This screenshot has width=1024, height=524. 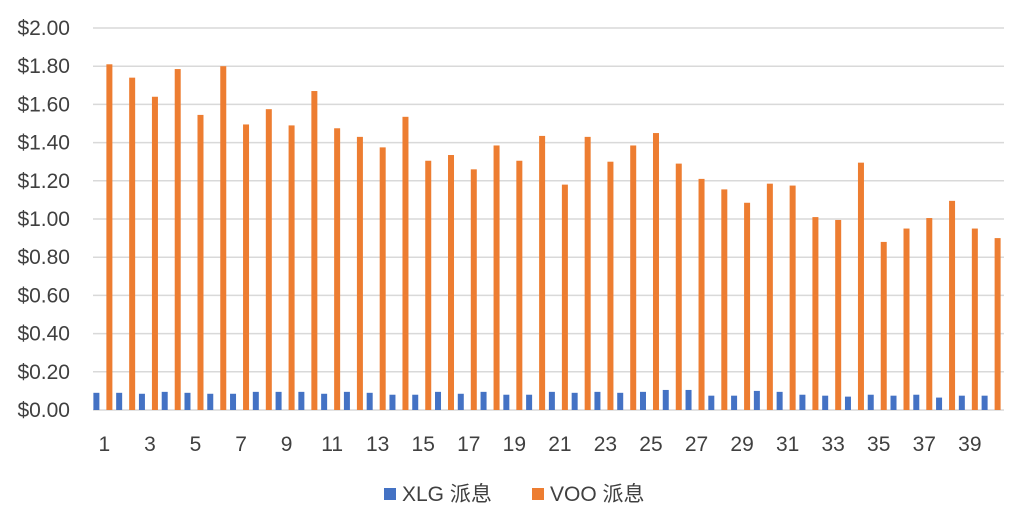 What do you see at coordinates (332, 444) in the screenshot?
I see `x-tick-label: 11` at bounding box center [332, 444].